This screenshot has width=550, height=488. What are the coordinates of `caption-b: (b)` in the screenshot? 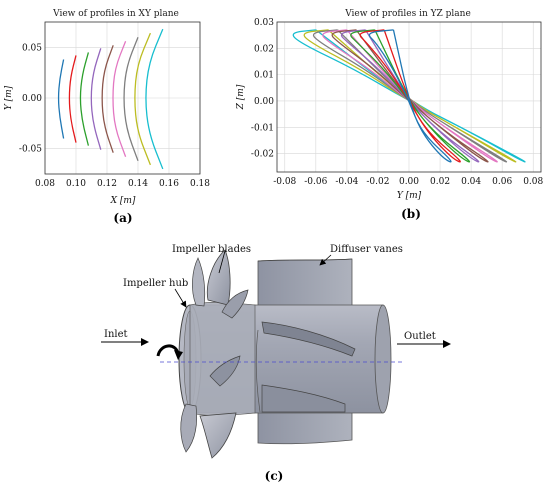 It's located at (411, 214).